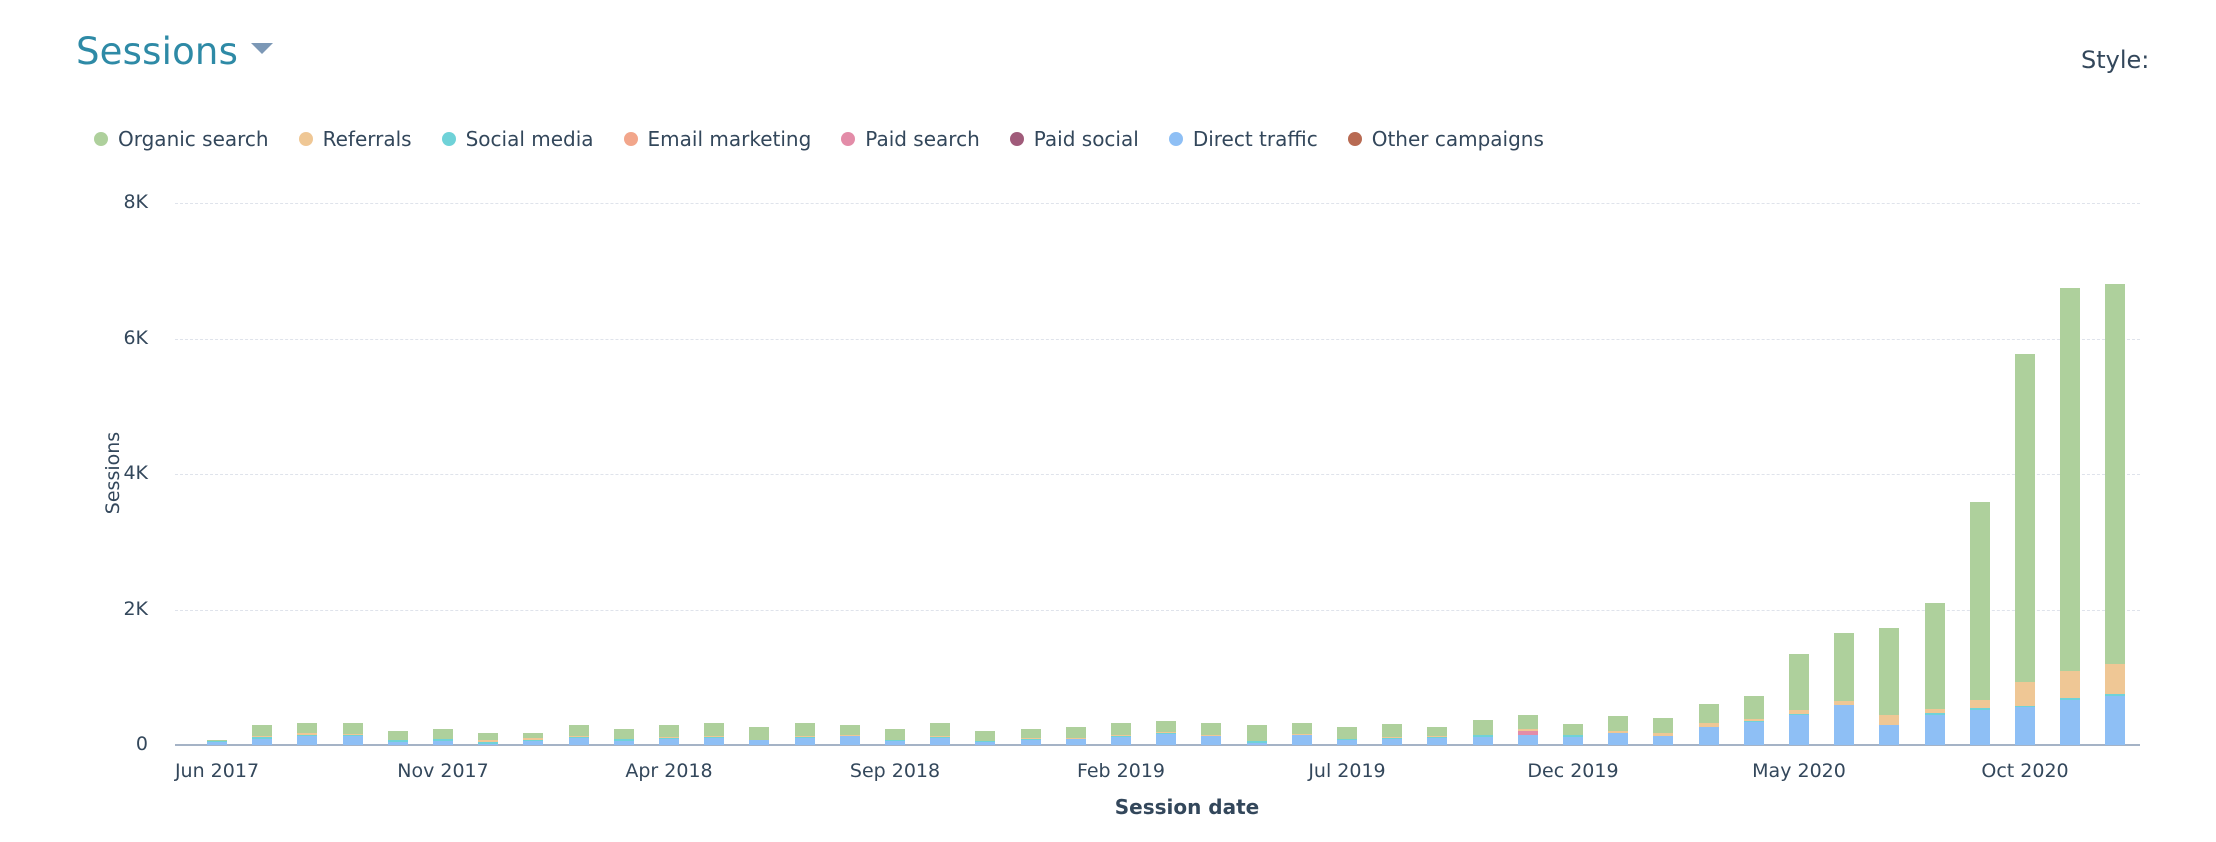 The height and width of the screenshot is (842, 2216). I want to click on bar-oct-2020, so click(2025, 549).